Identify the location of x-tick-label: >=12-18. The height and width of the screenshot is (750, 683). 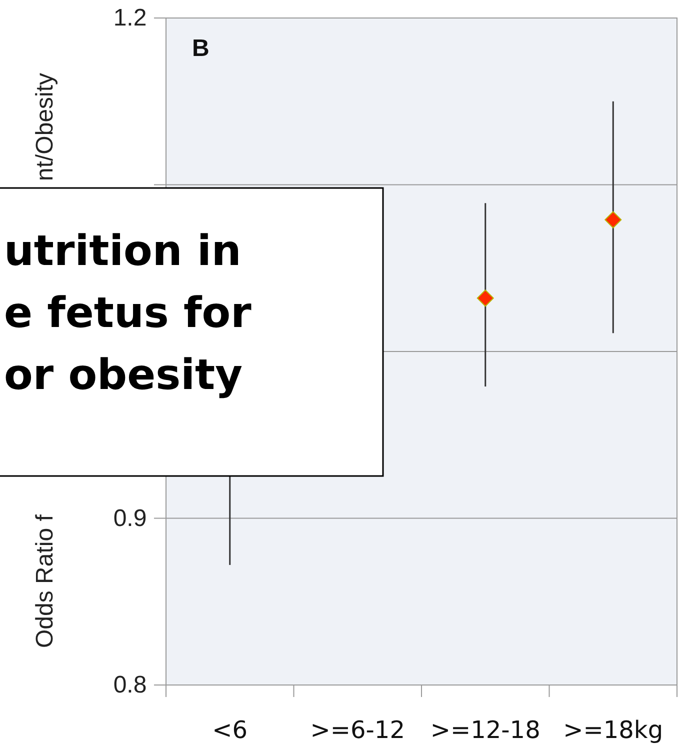
(485, 730).